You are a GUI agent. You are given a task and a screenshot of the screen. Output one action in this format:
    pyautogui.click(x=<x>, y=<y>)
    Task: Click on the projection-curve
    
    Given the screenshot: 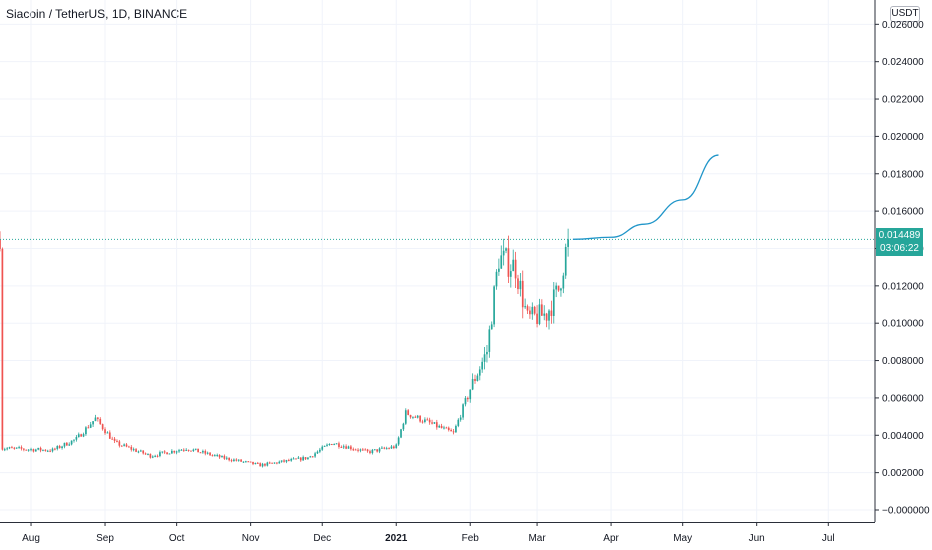 What is the action you would take?
    pyautogui.click(x=645, y=197)
    